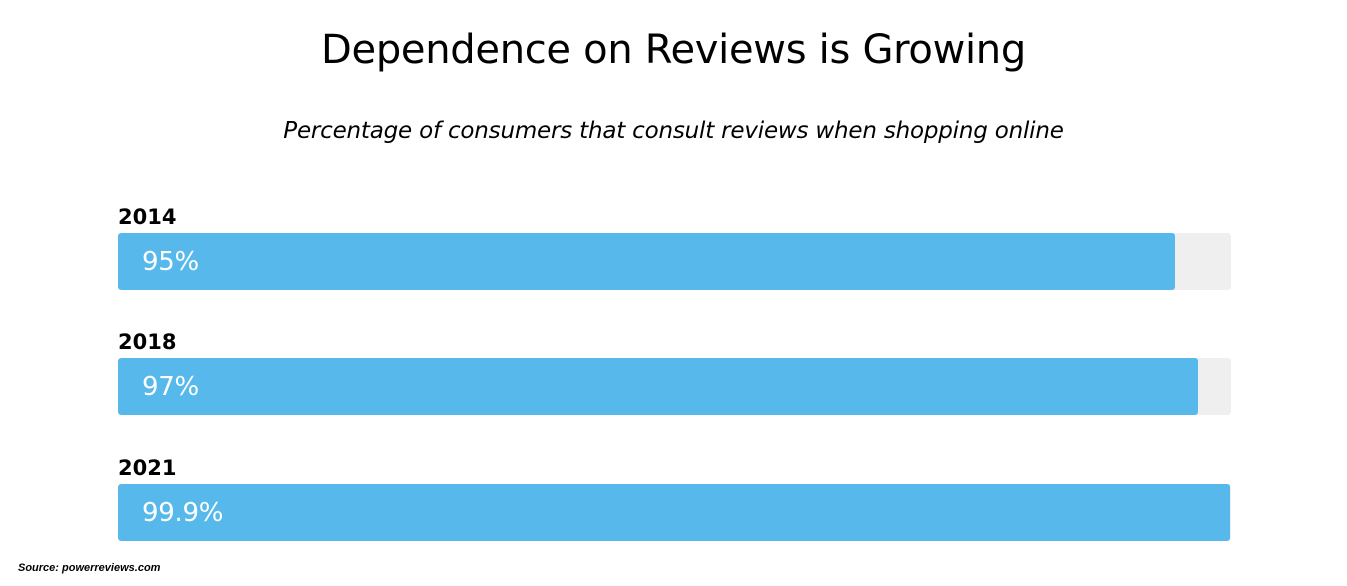 The width and height of the screenshot is (1347, 586). What do you see at coordinates (183, 513) in the screenshot?
I see `bar-value-2021: 99.9%` at bounding box center [183, 513].